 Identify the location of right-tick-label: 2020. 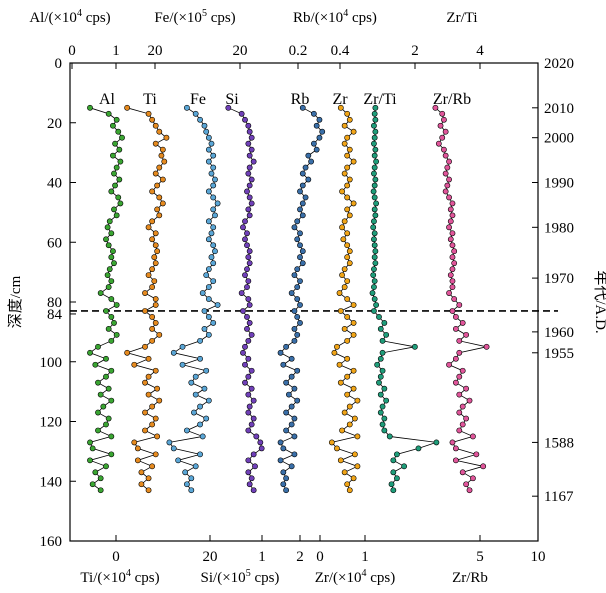
(559, 64).